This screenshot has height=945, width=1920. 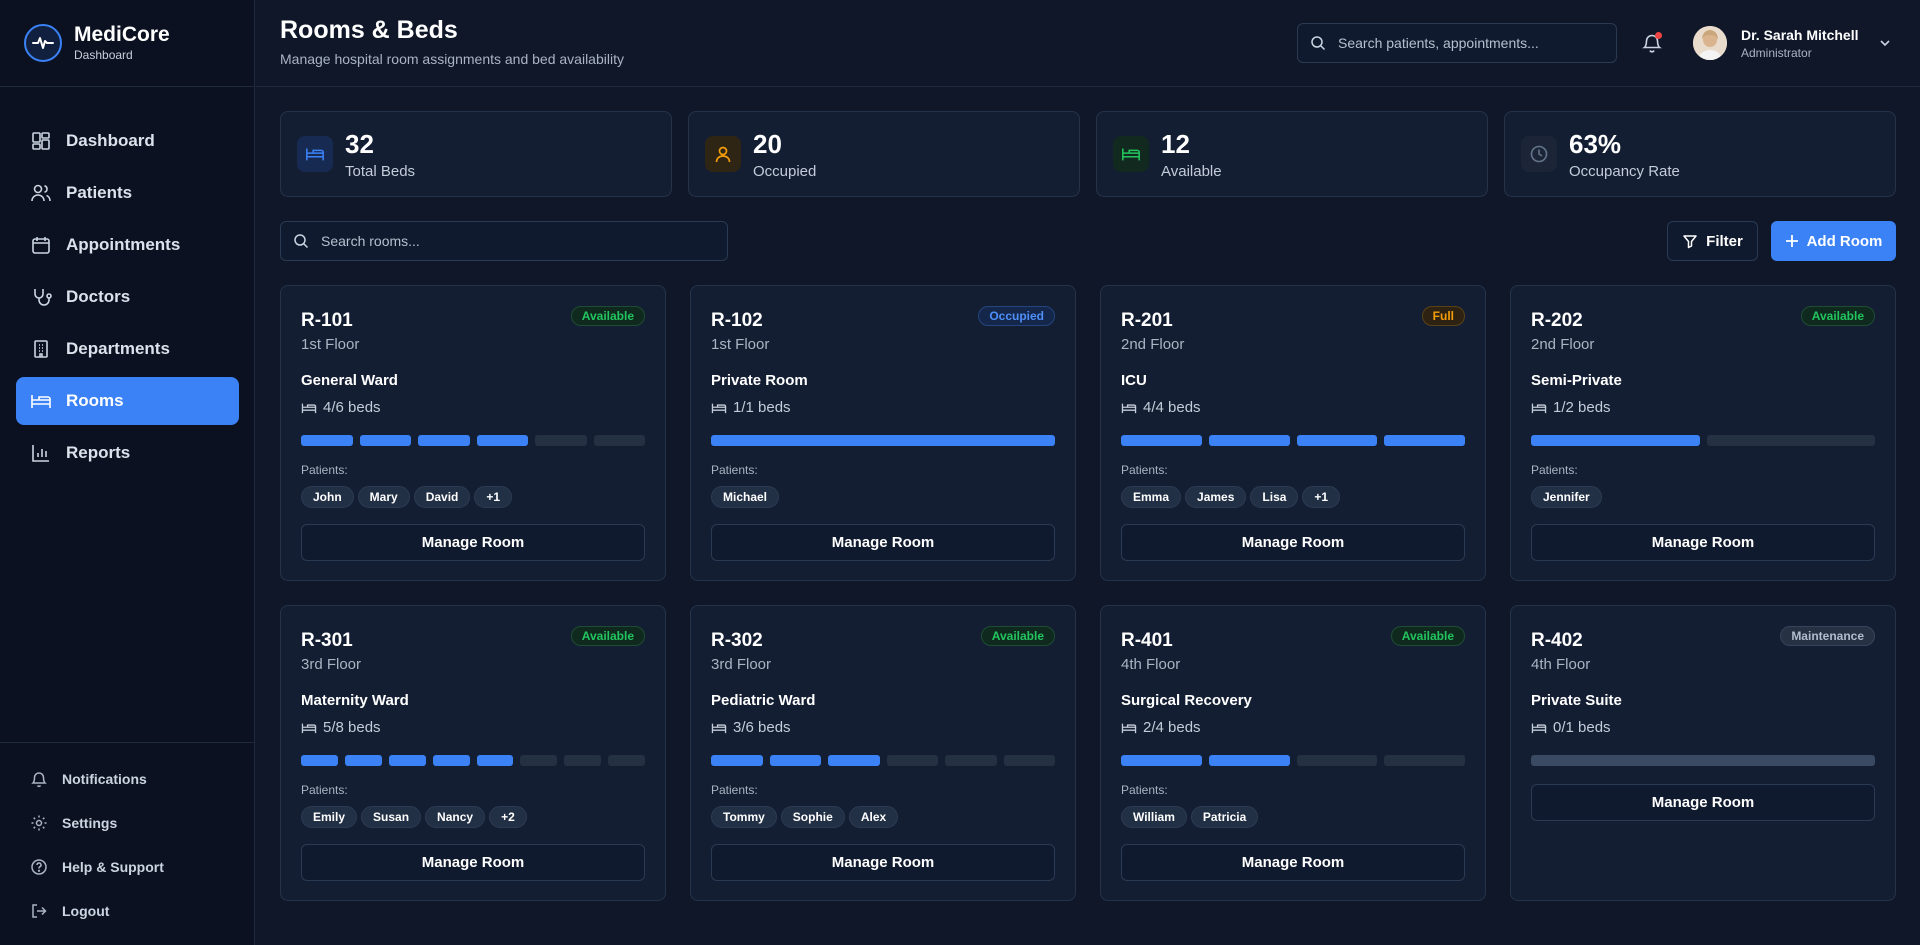 I want to click on notification-bell-icon, so click(x=1652, y=43).